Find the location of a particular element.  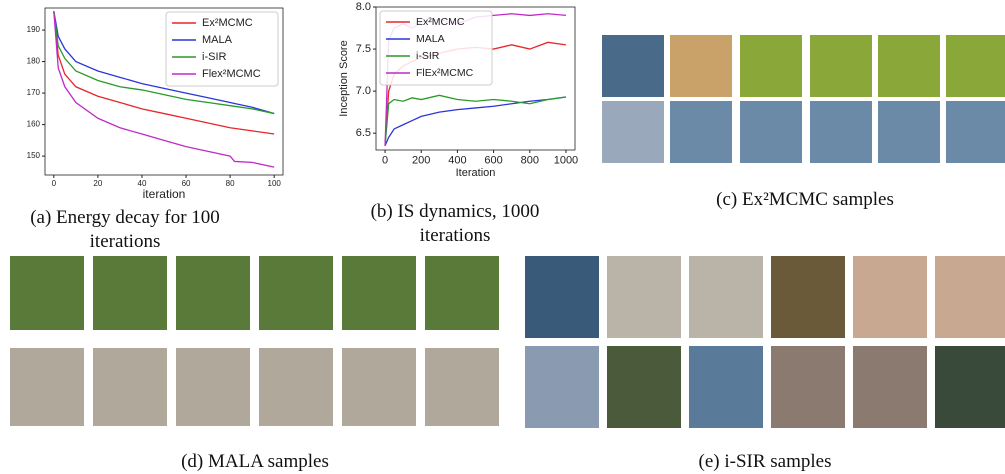

caption: (e) i-SIR samples is located at coordinates (765, 461).